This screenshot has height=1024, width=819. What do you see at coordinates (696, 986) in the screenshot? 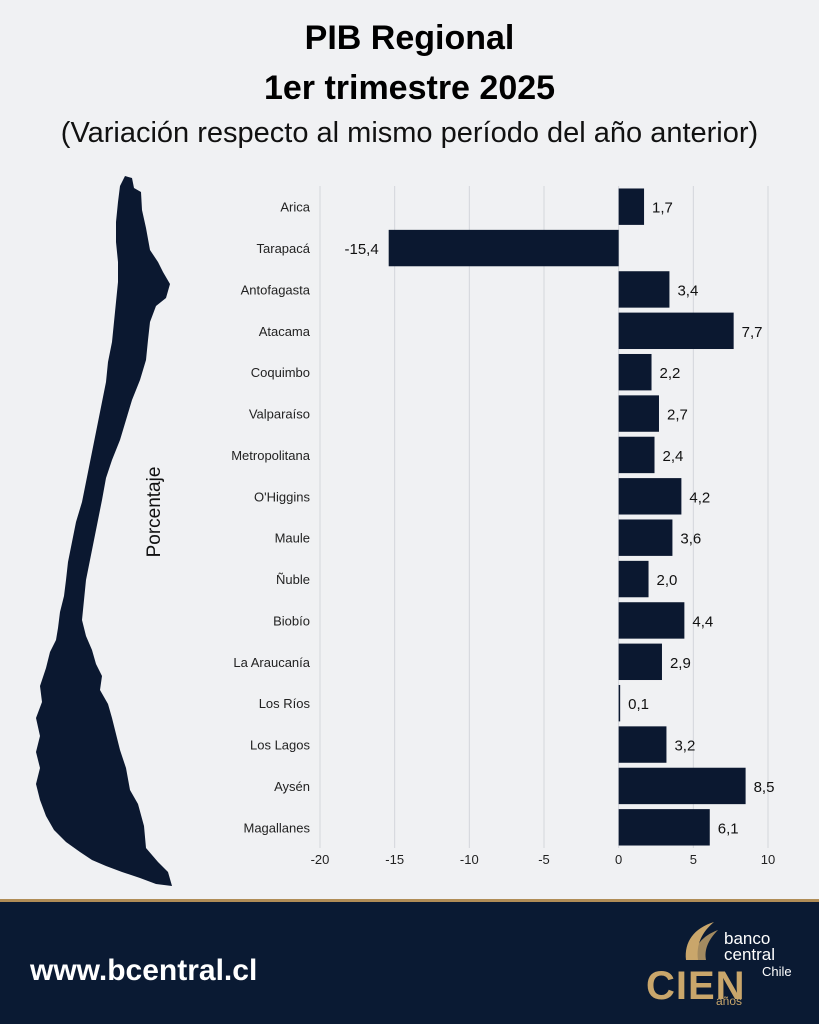
I see `logo-cien-text: CIEN` at bounding box center [696, 986].